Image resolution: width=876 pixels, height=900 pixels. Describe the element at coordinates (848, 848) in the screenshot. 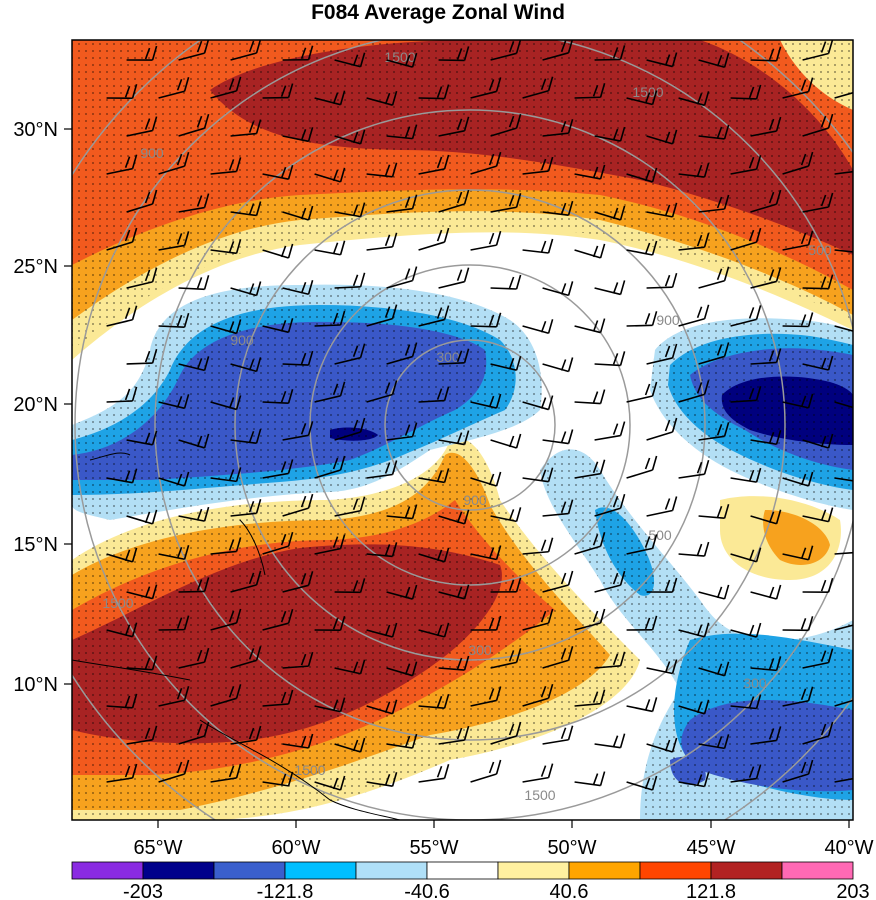

I see `lon-tick-label: 40°W` at that location.